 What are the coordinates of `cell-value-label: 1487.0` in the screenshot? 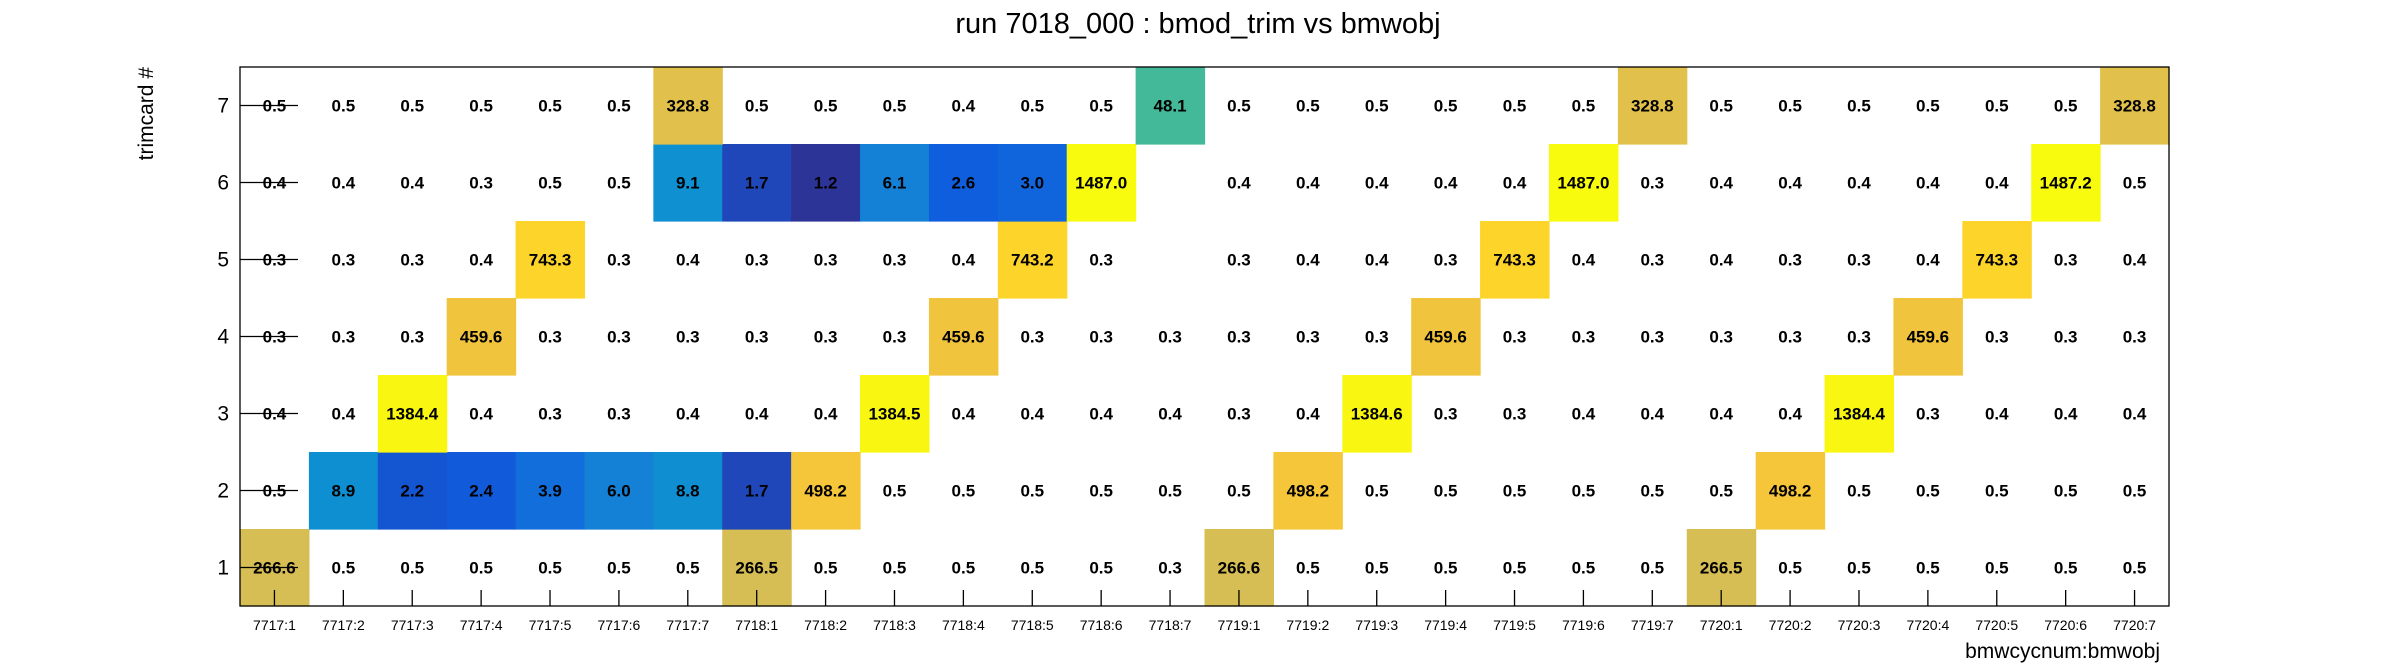 It's located at (1101, 183).